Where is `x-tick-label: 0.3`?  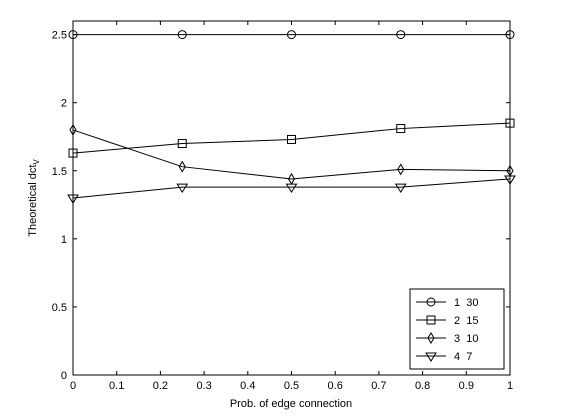
x-tick-label: 0.3 is located at coordinates (203, 386).